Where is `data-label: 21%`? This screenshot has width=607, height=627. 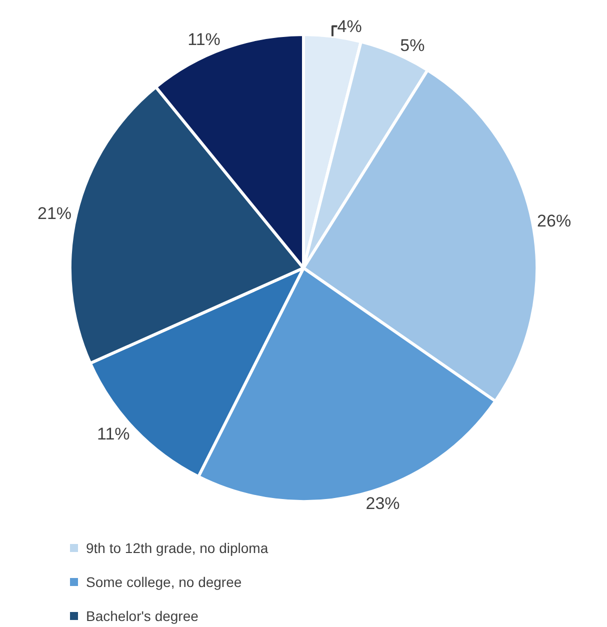
data-label: 21% is located at coordinates (54, 214).